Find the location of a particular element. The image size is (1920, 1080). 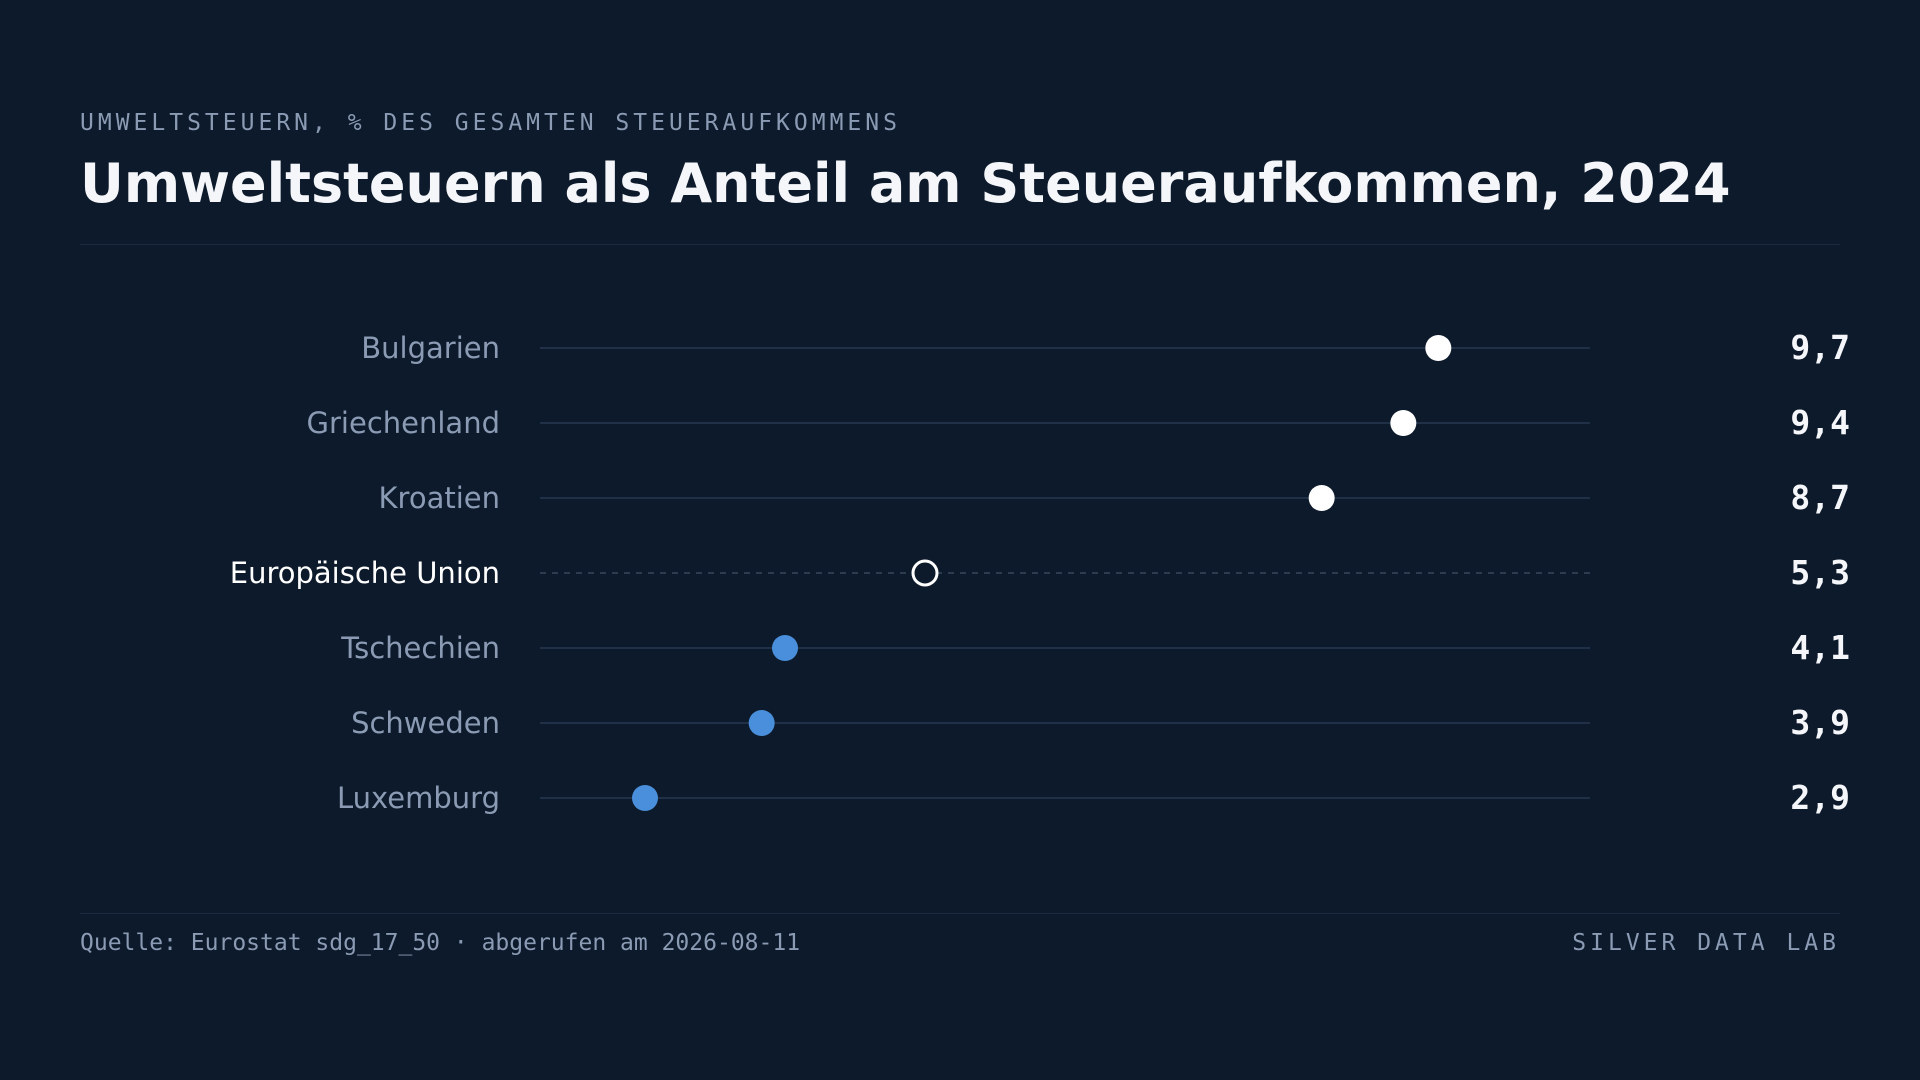

footer-divider is located at coordinates (960, 913).